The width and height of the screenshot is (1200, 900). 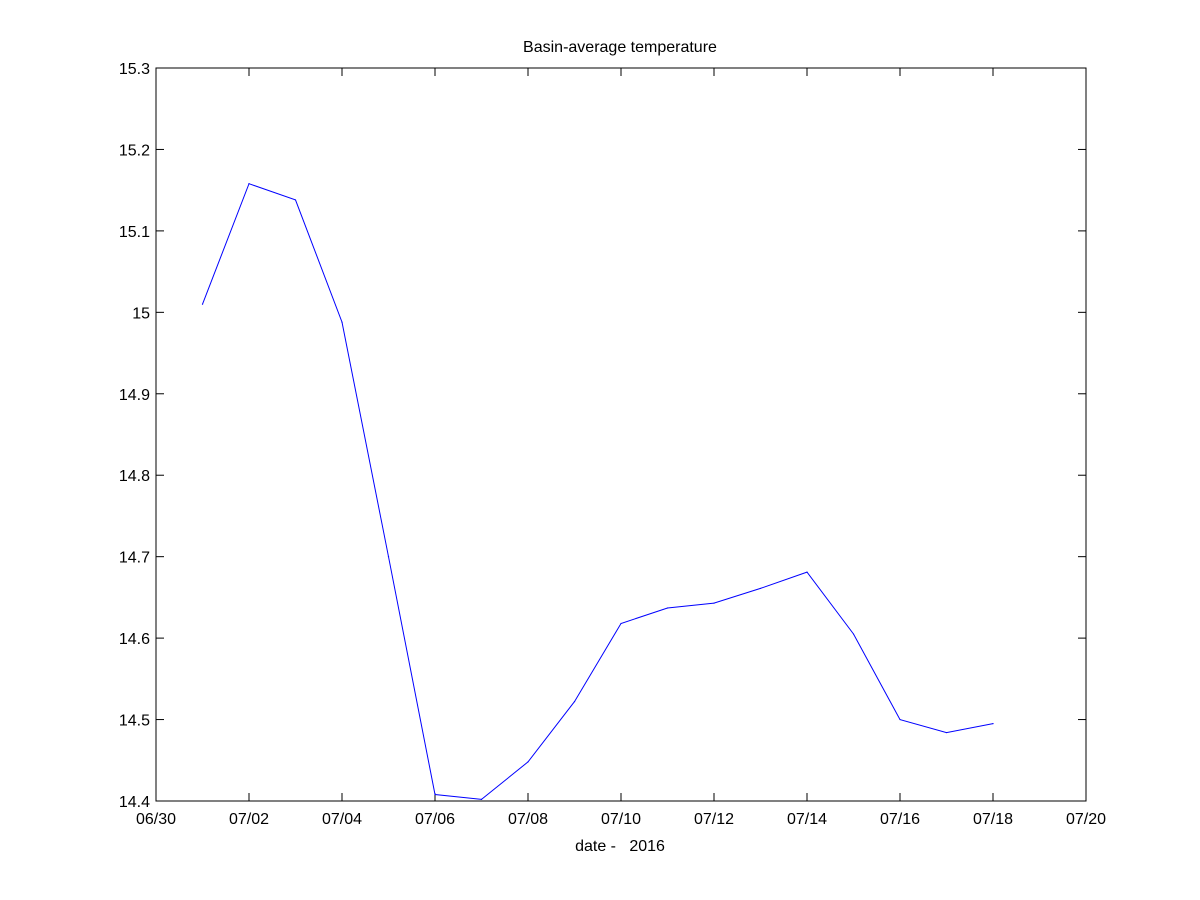 I want to click on x-tick-label: 07/20, so click(x=1086, y=819).